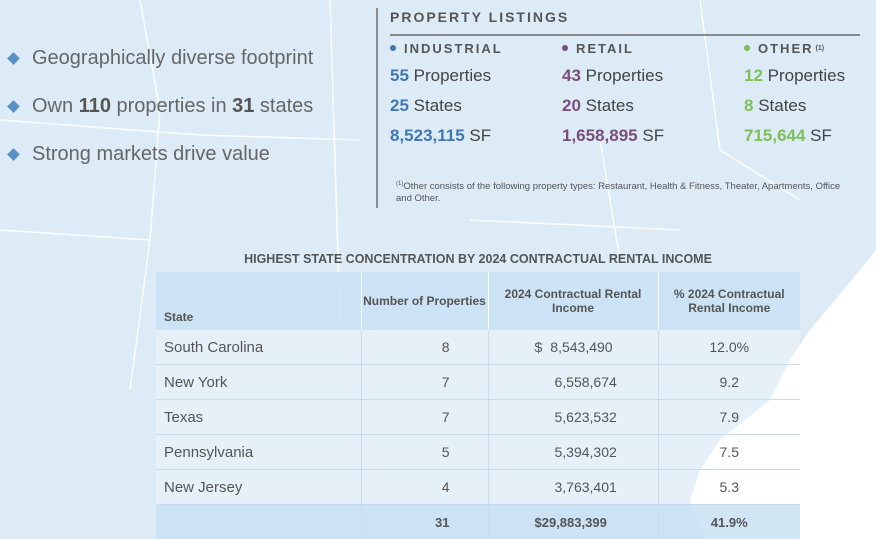 The width and height of the screenshot is (876, 539). Describe the element at coordinates (453, 48) in the screenshot. I see `column-name: INDUSTRIAL` at that location.